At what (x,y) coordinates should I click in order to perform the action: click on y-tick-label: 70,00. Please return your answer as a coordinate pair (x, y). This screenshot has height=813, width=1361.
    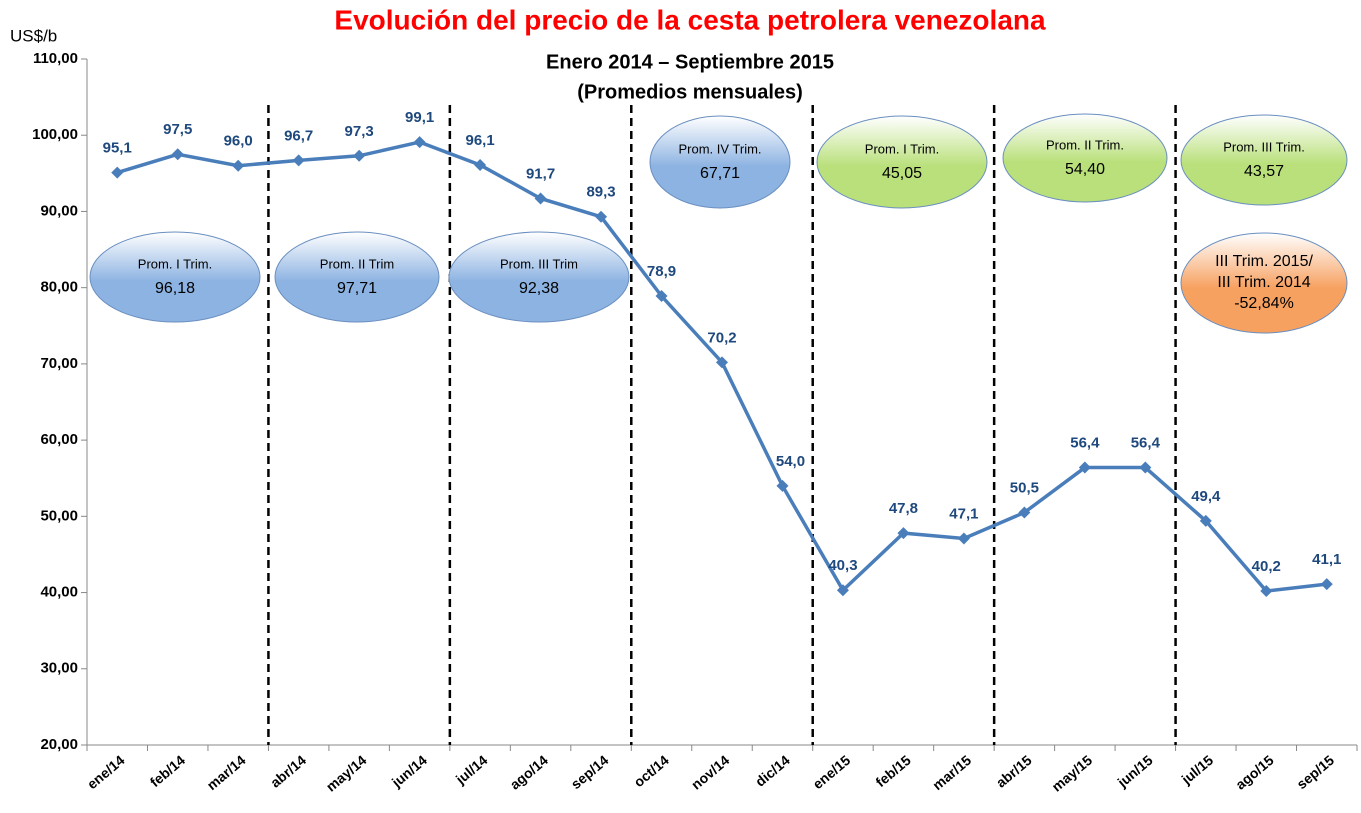
    Looking at the image, I should click on (59, 363).